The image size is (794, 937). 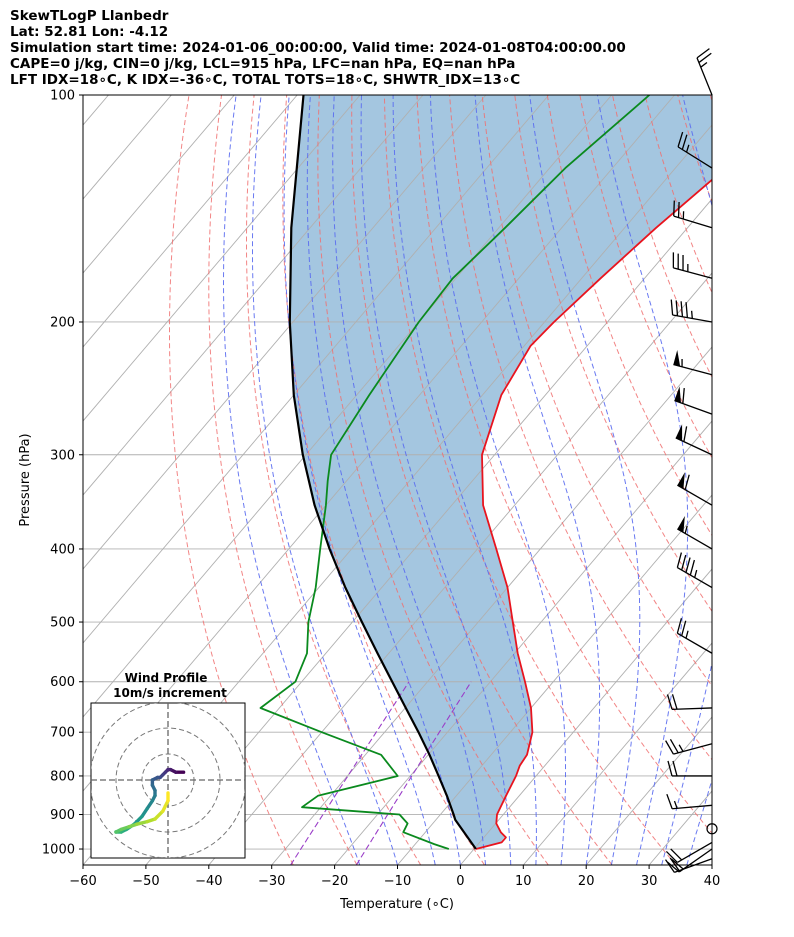 I want to click on x-tick-label: −20, so click(x=334, y=881).